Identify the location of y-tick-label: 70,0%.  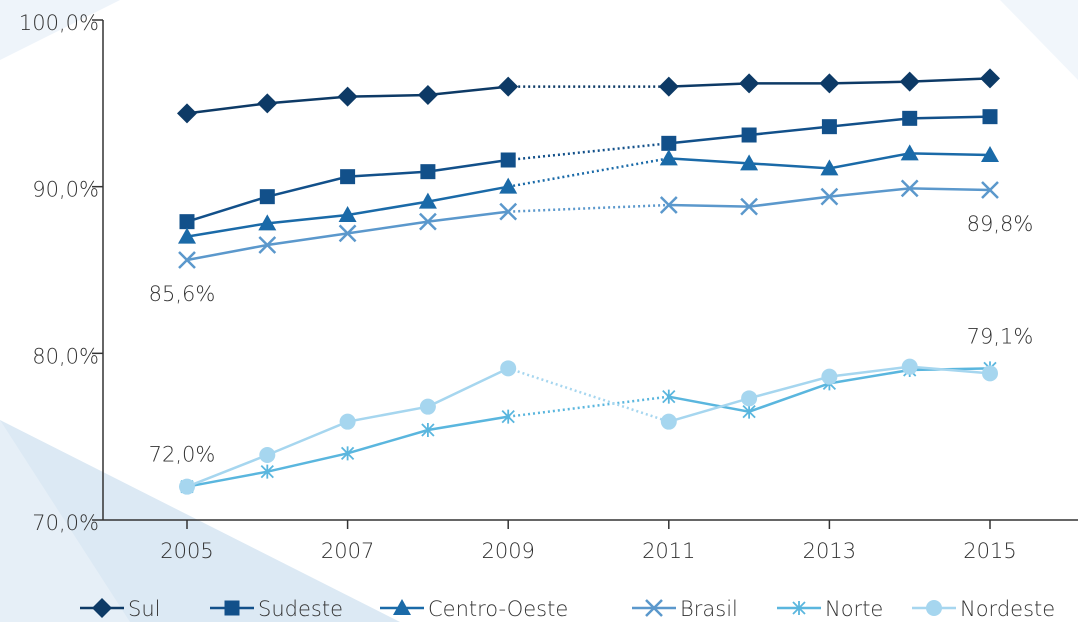
(65, 523).